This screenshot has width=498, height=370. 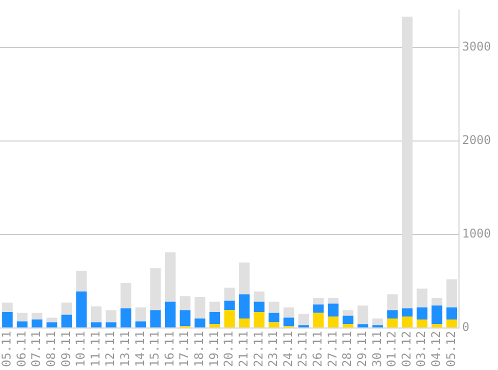 What do you see at coordinates (347, 348) in the screenshot?
I see `x-tick-label: 28.11` at bounding box center [347, 348].